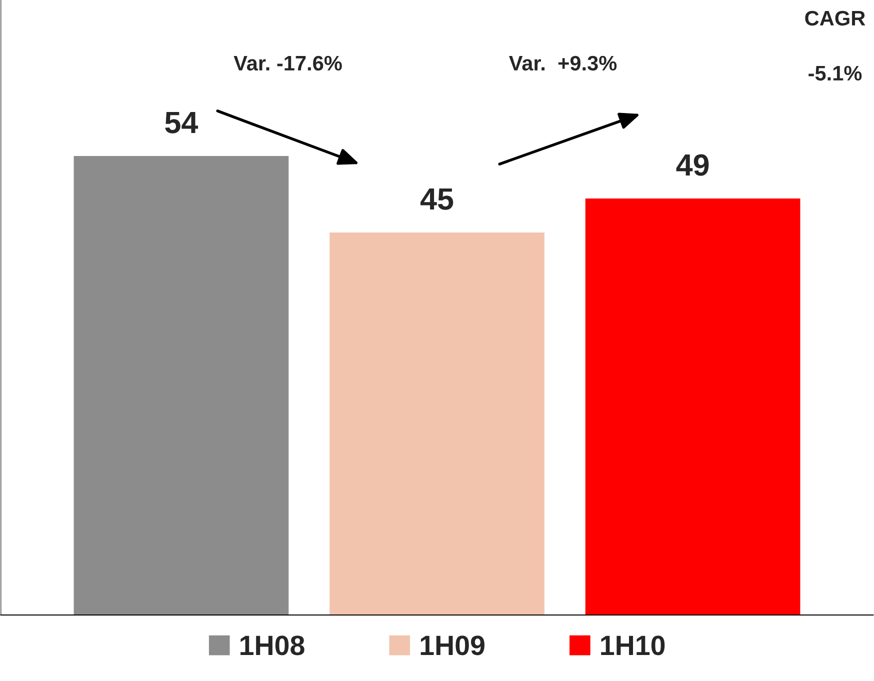 The height and width of the screenshot is (681, 874). What do you see at coordinates (633, 646) in the screenshot?
I see `legend-label: 1H10` at bounding box center [633, 646].